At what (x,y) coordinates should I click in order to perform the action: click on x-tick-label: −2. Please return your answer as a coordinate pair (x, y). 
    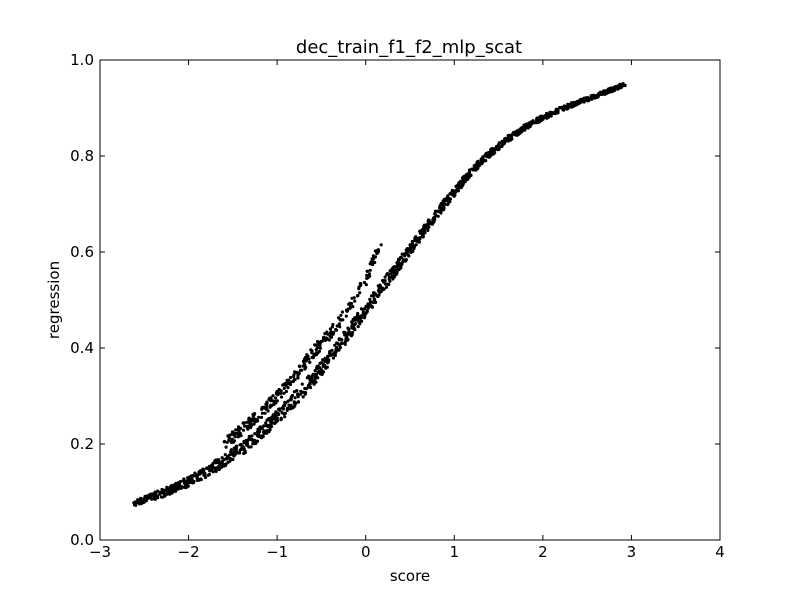
    Looking at the image, I should click on (189, 552).